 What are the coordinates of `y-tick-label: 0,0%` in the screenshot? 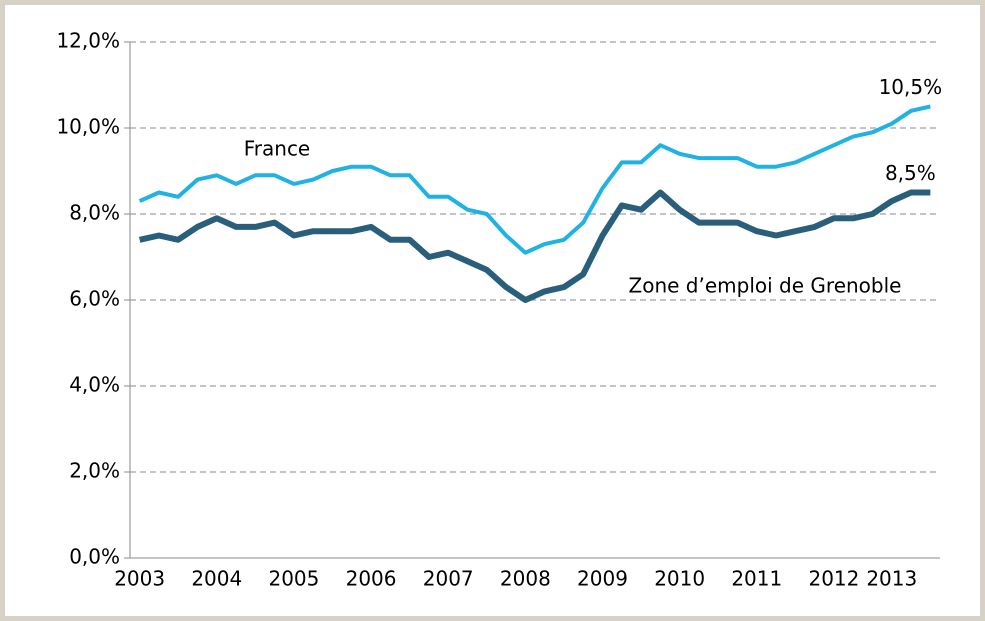 It's located at (94, 557).